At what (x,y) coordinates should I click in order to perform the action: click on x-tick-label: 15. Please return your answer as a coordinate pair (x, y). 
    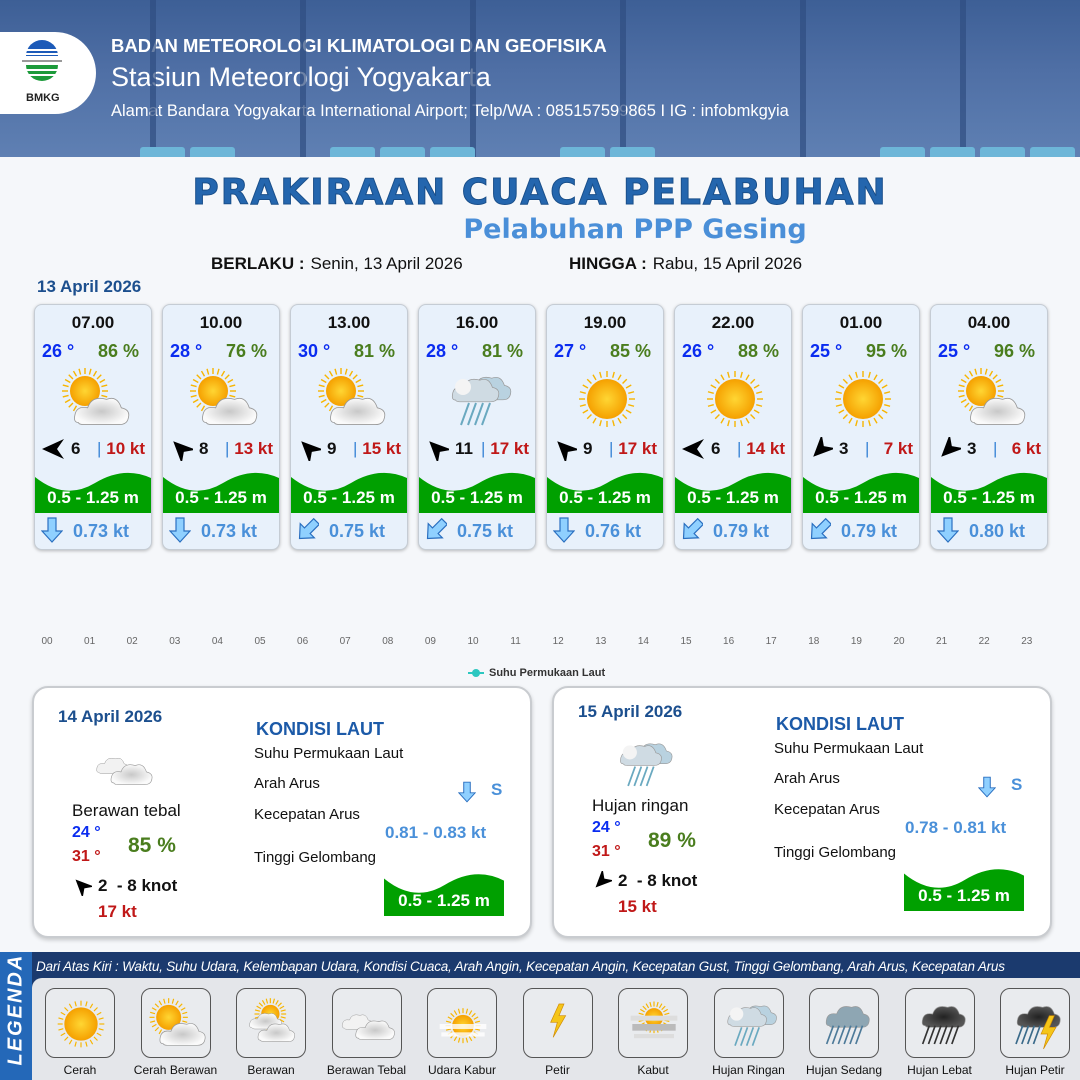
    Looking at the image, I should click on (686, 641).